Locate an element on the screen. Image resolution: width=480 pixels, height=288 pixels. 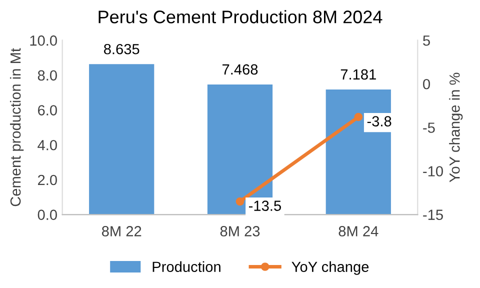
legend-label: Production is located at coordinates (186, 266).